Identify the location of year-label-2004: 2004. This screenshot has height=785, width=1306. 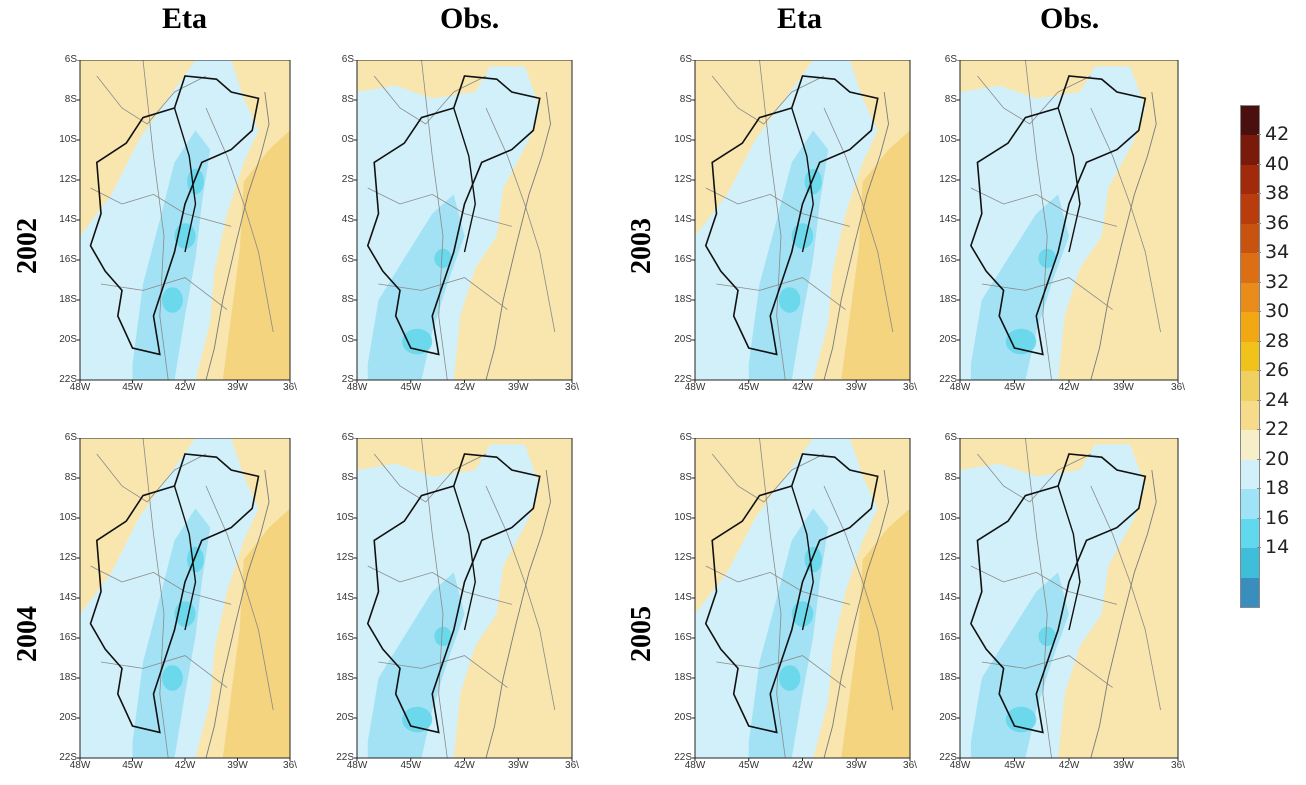
(27, 634).